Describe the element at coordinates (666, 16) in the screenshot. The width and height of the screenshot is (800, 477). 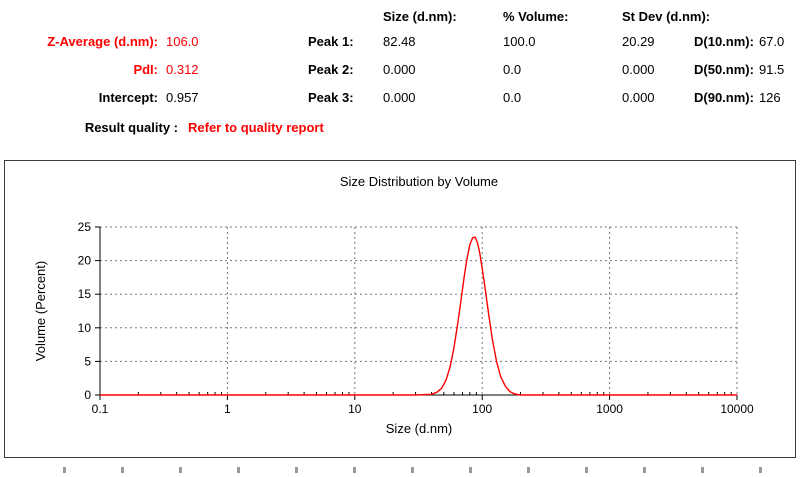
I see `header-stdev: St Dev (d.nm):` at that location.